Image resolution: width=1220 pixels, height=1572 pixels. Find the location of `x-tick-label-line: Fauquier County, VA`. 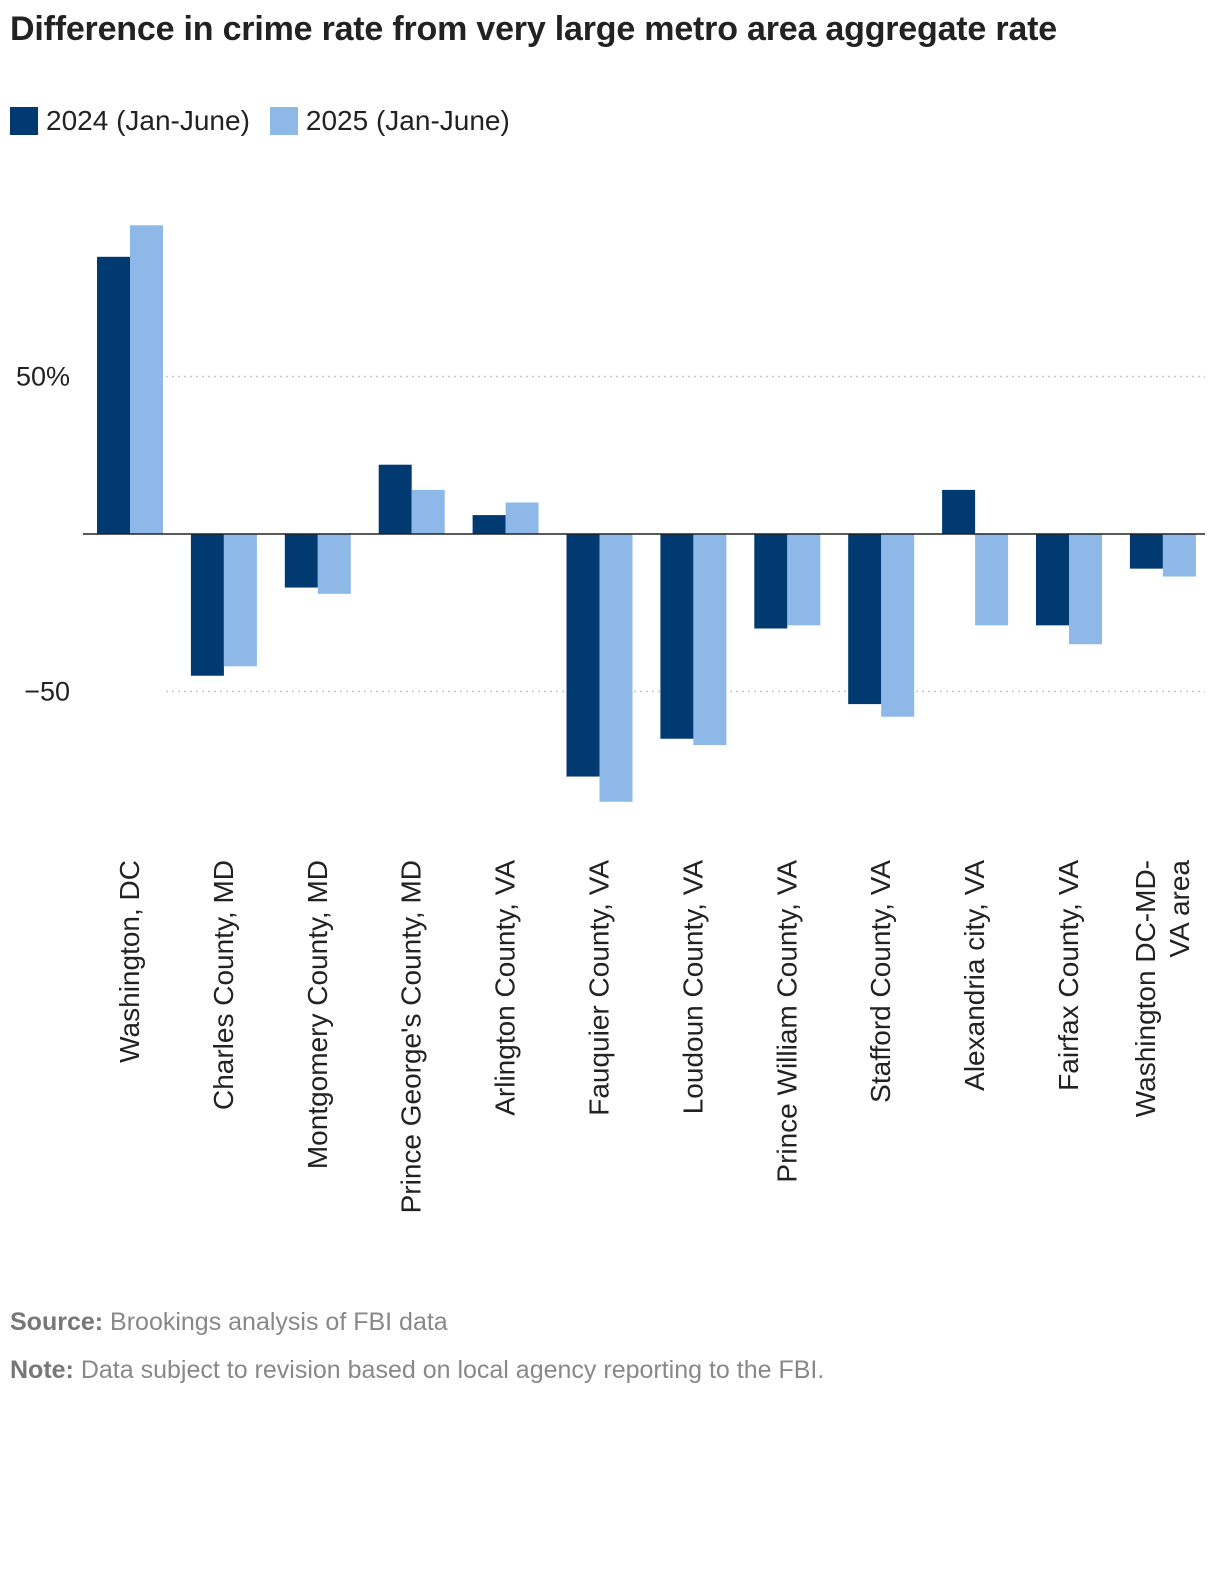

x-tick-label-line: Fauquier County, VA is located at coordinates (599, 988).